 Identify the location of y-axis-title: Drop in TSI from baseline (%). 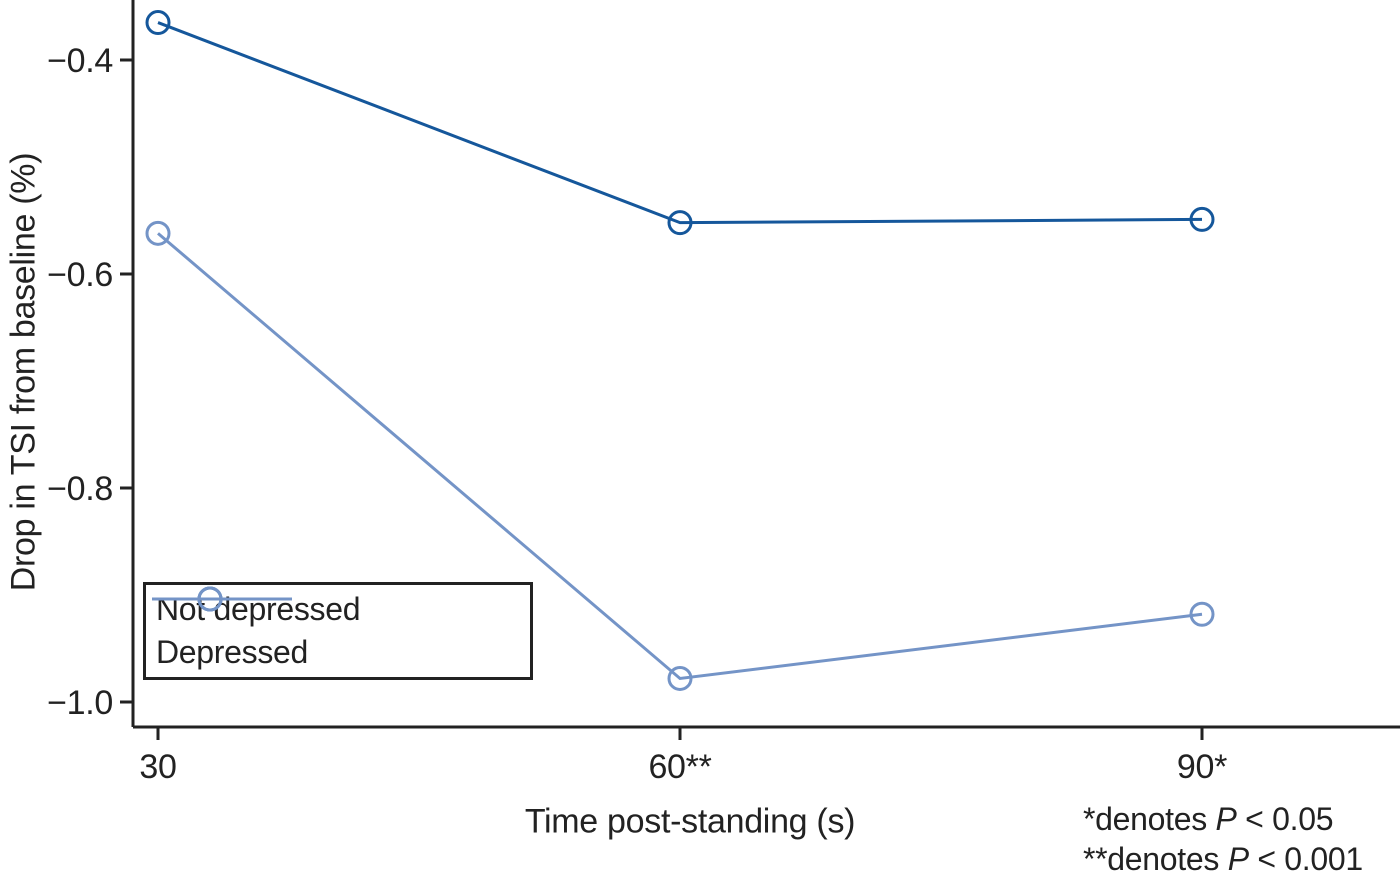
(23, 372).